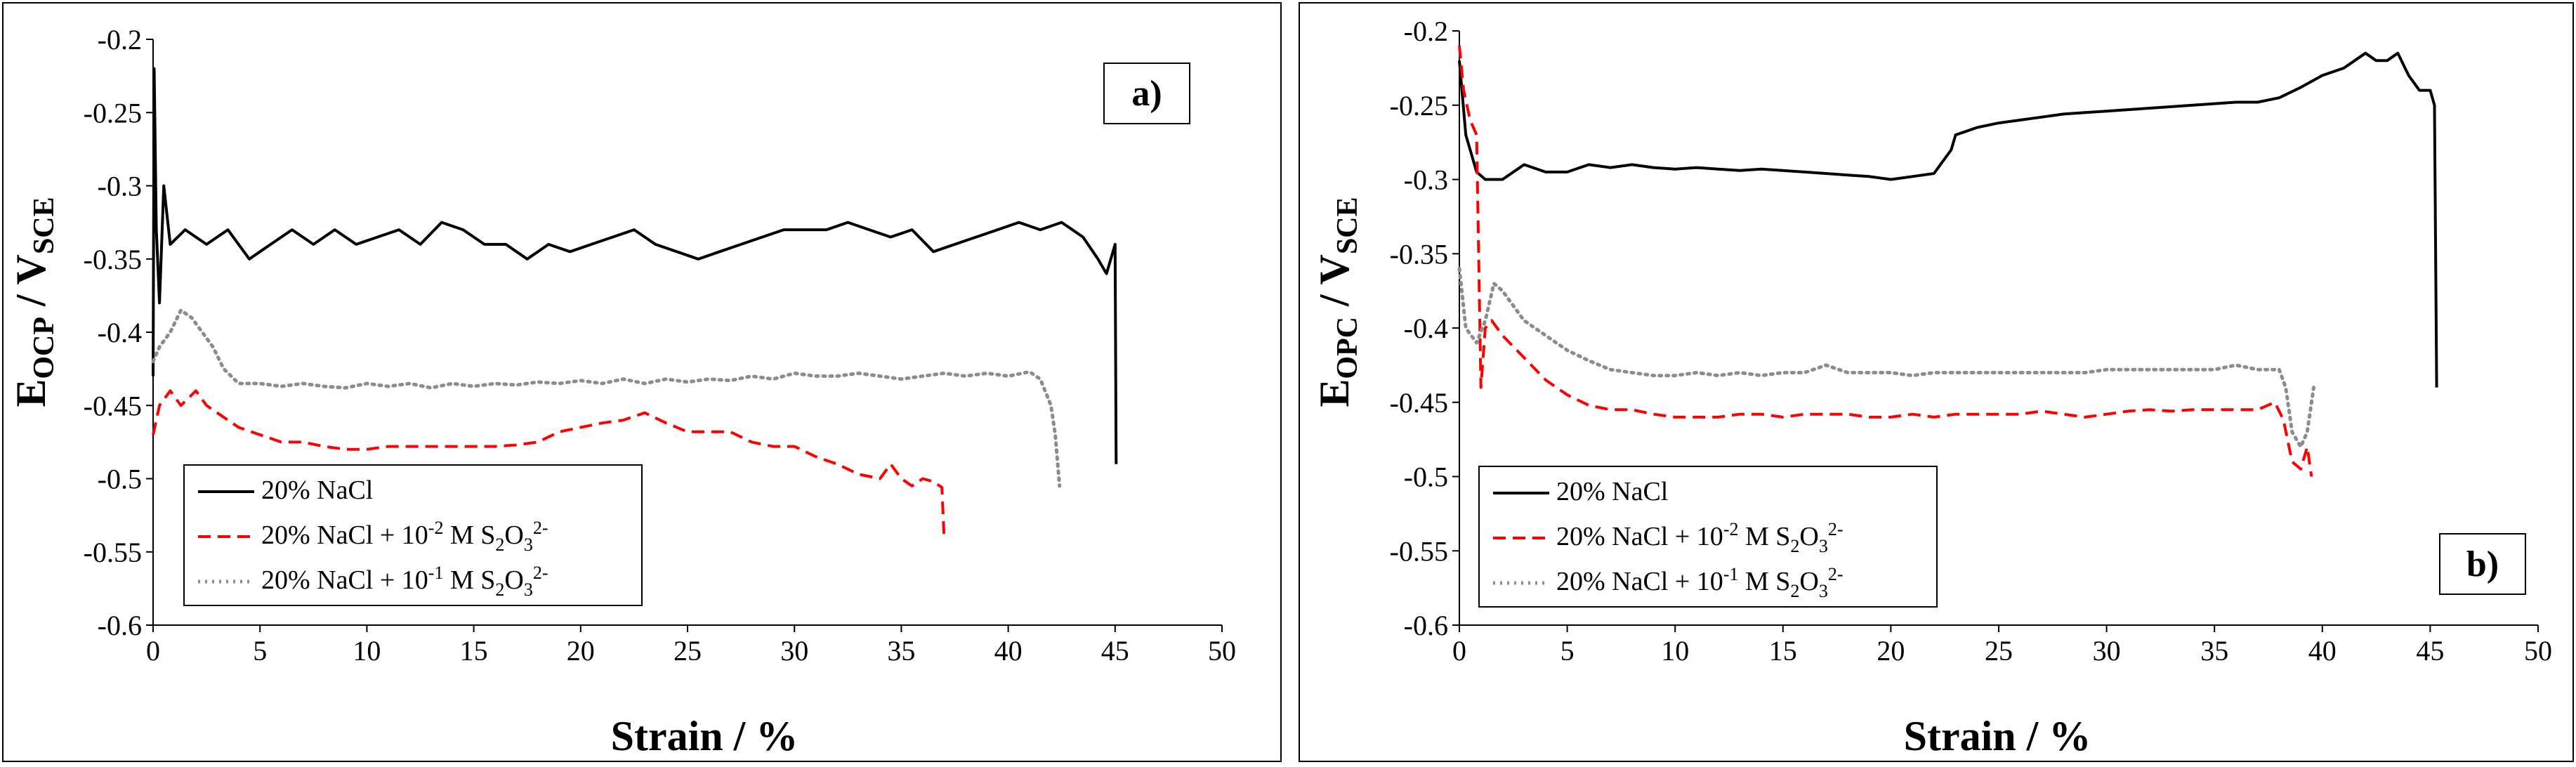 This screenshot has height=767, width=2576. What do you see at coordinates (705, 736) in the screenshot?
I see `panel-a-x-axis-label: Strain / %` at bounding box center [705, 736].